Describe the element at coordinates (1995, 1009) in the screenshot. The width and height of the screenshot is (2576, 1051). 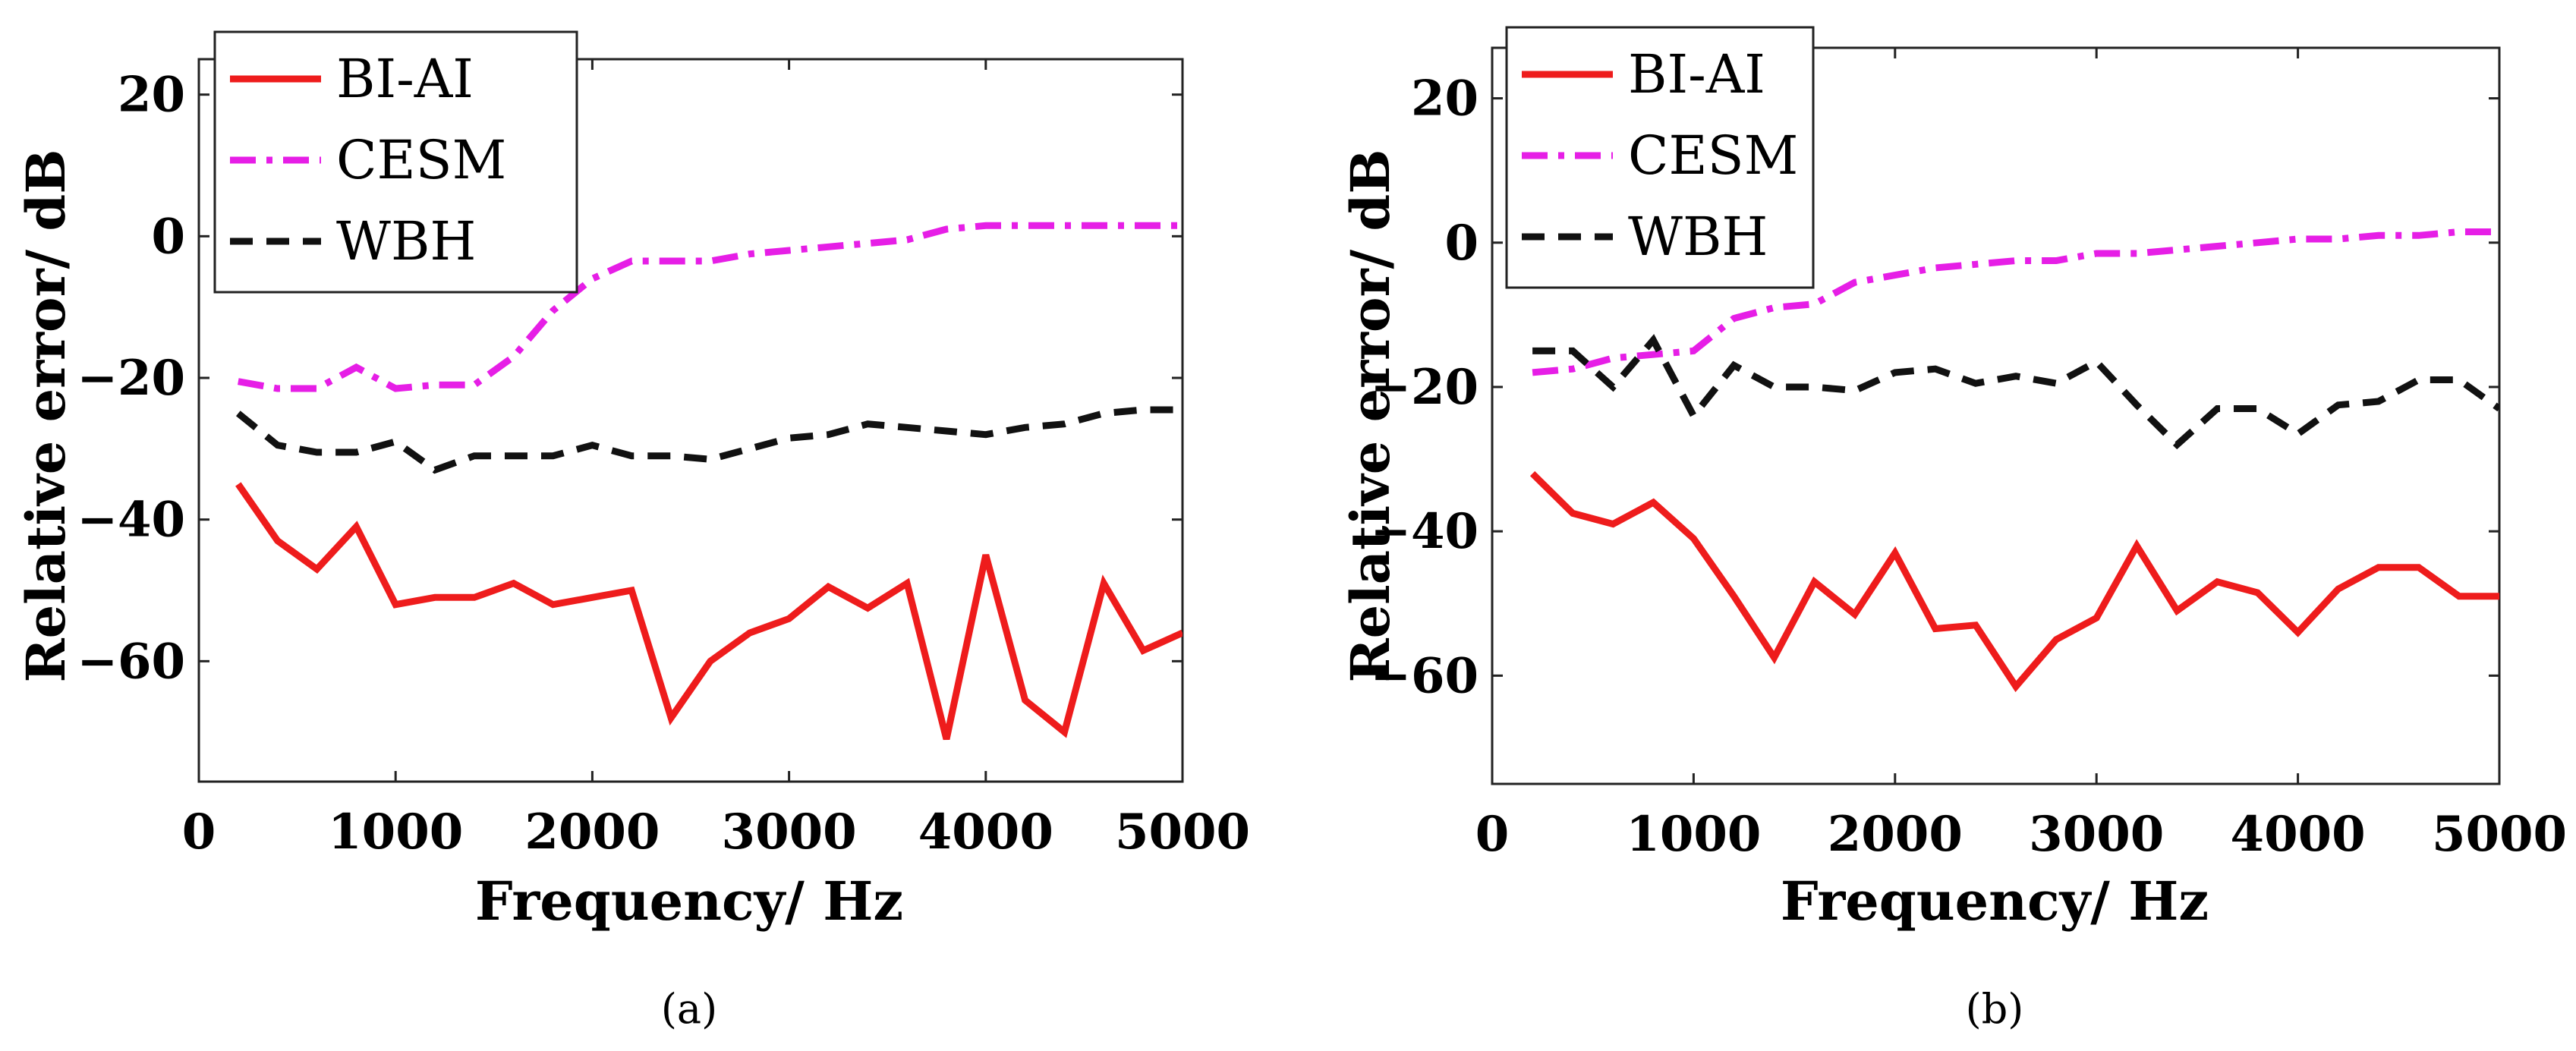
I see `panel-caption: (b)` at that location.